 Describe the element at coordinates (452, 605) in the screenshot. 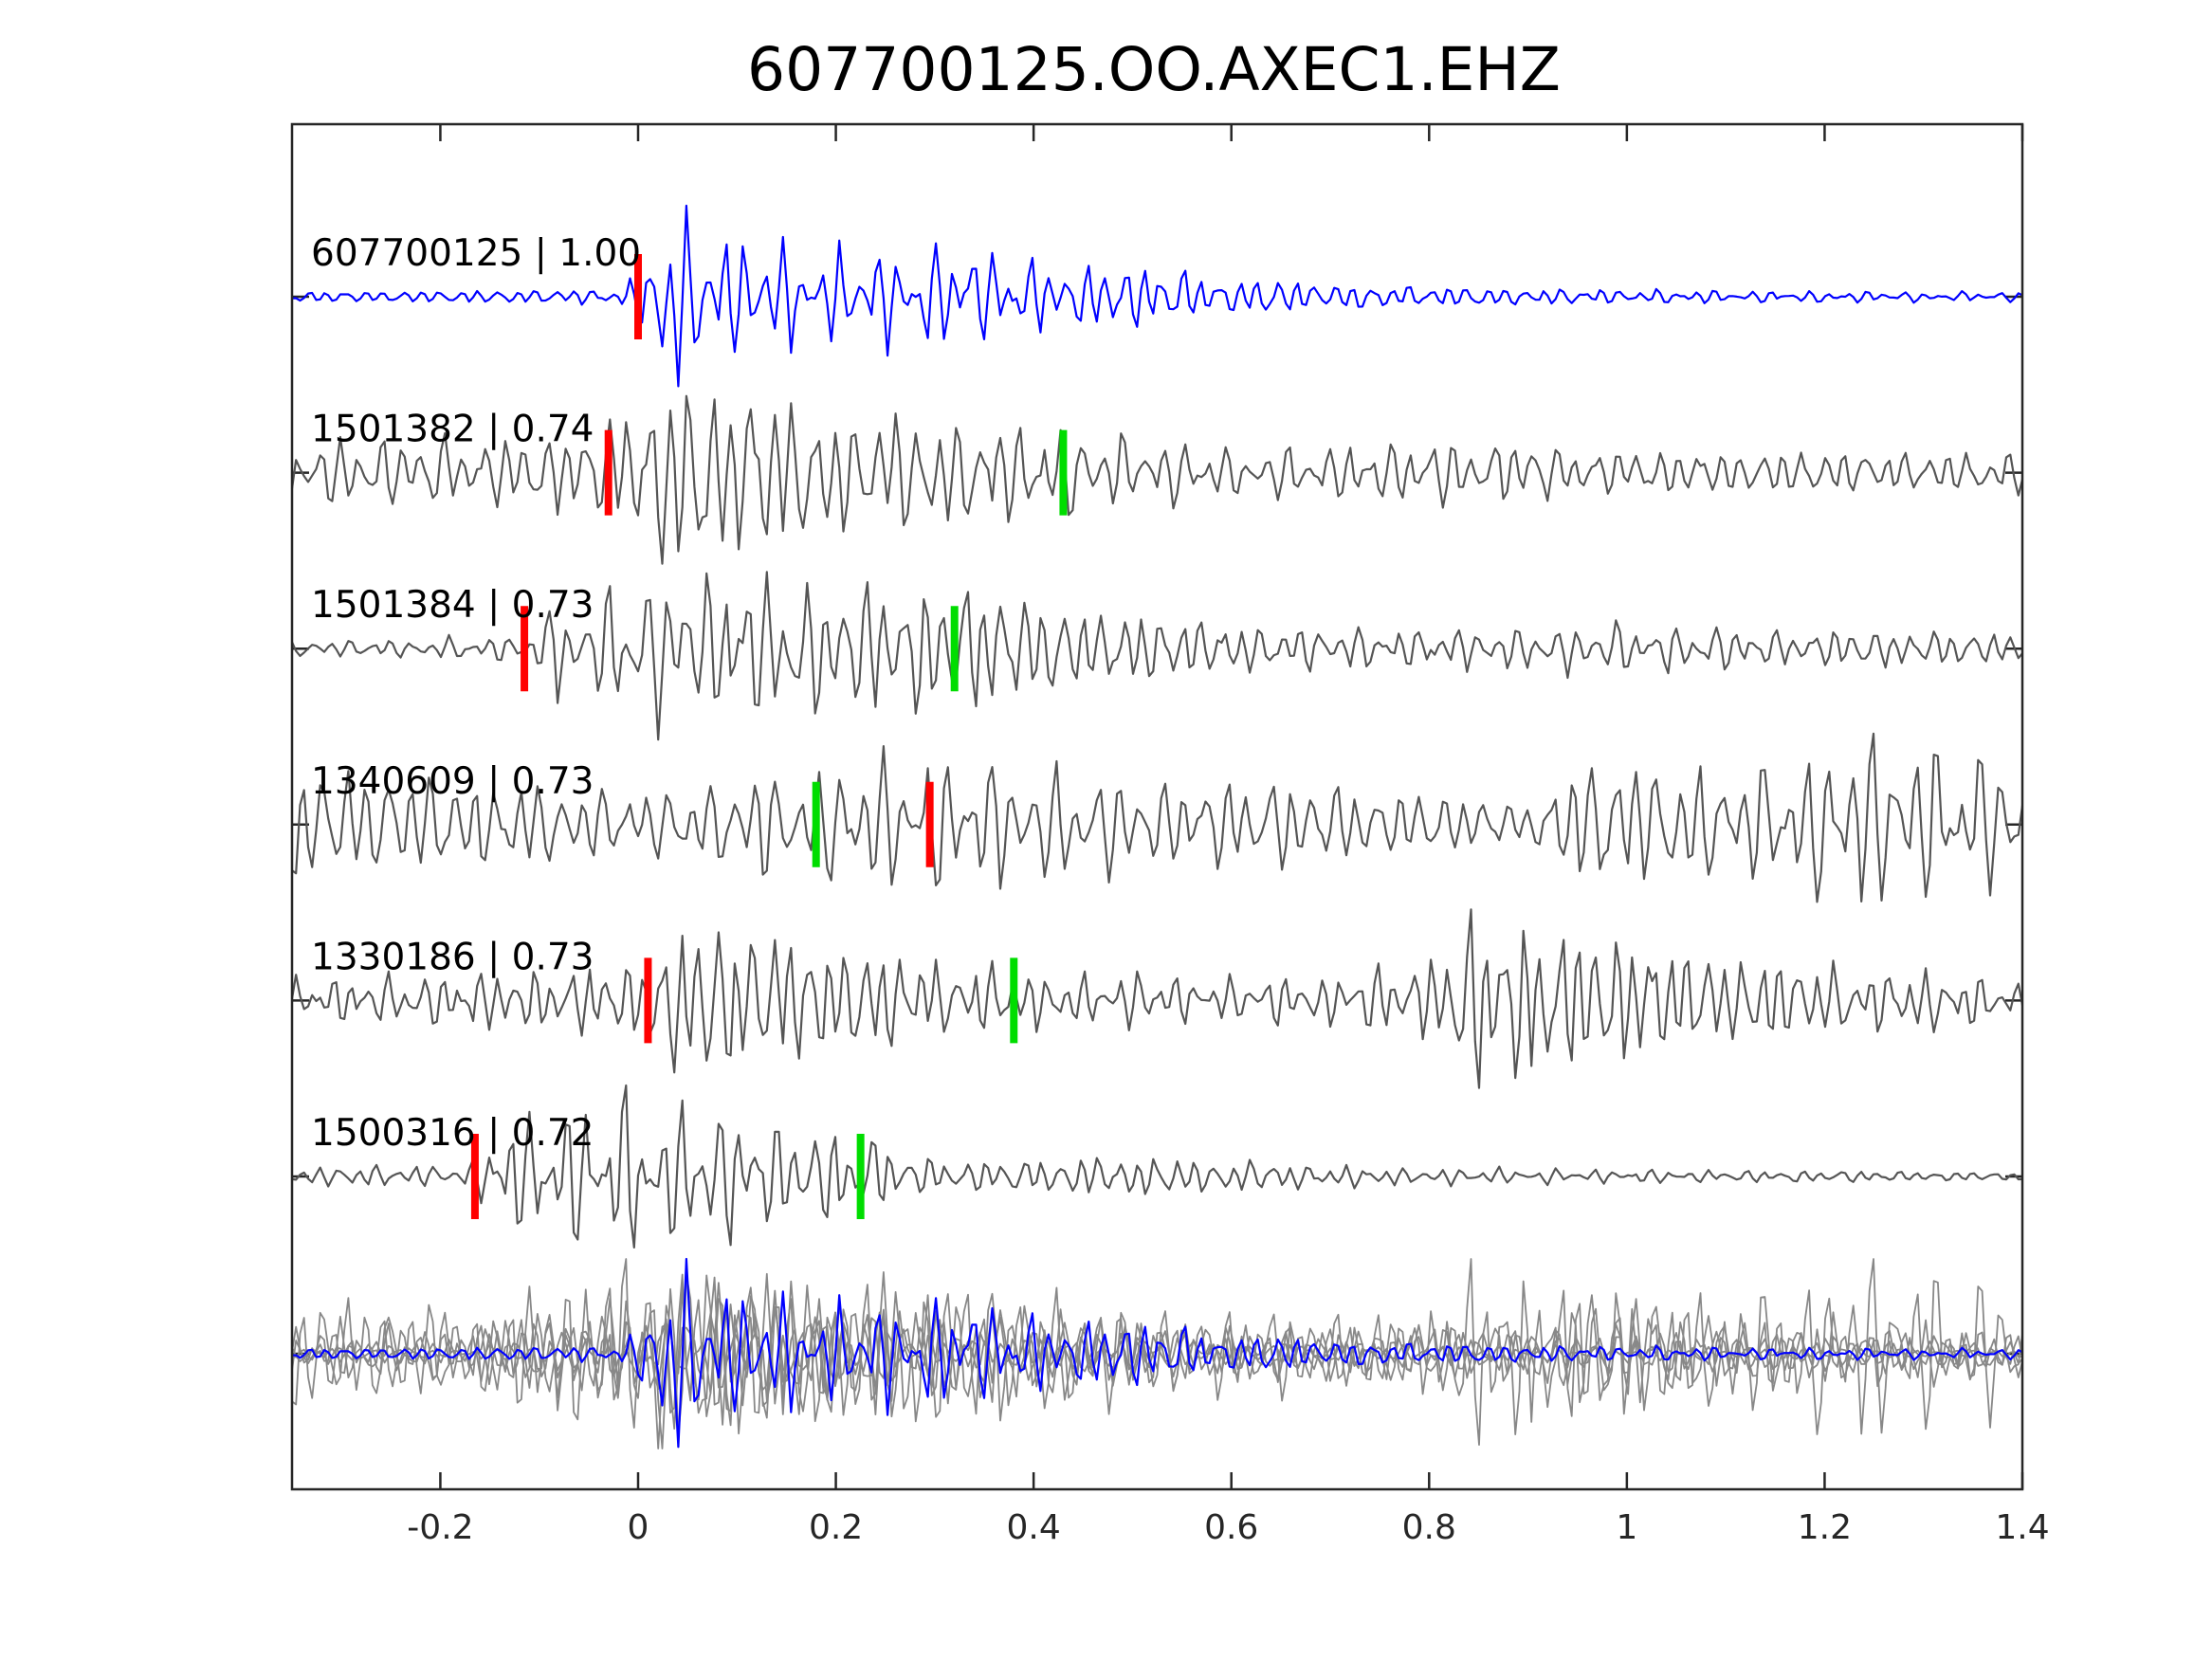

I see `trace-label: 1501384 | 0.73` at that location.